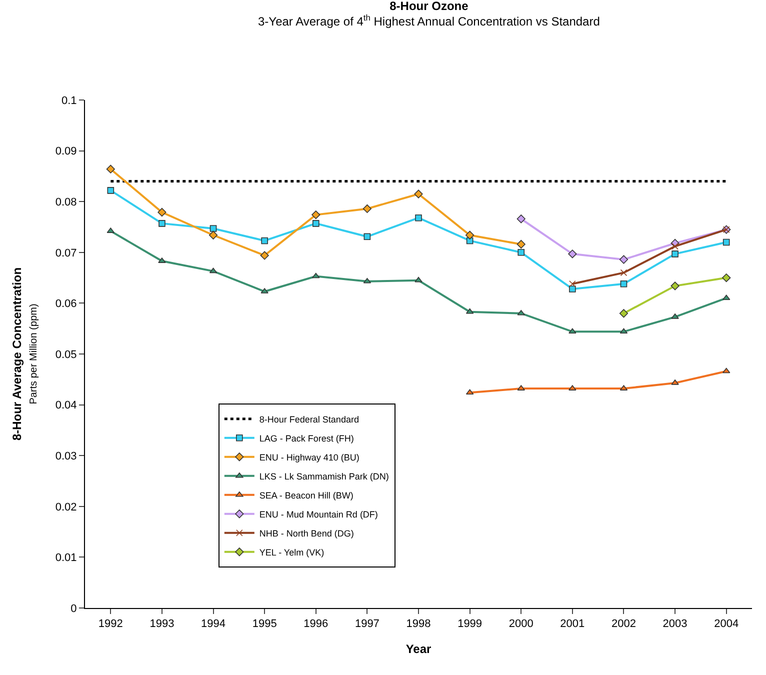  Describe the element at coordinates (306, 438) in the screenshot. I see `legend-label: LAG - Pack Forest (FH)` at that location.